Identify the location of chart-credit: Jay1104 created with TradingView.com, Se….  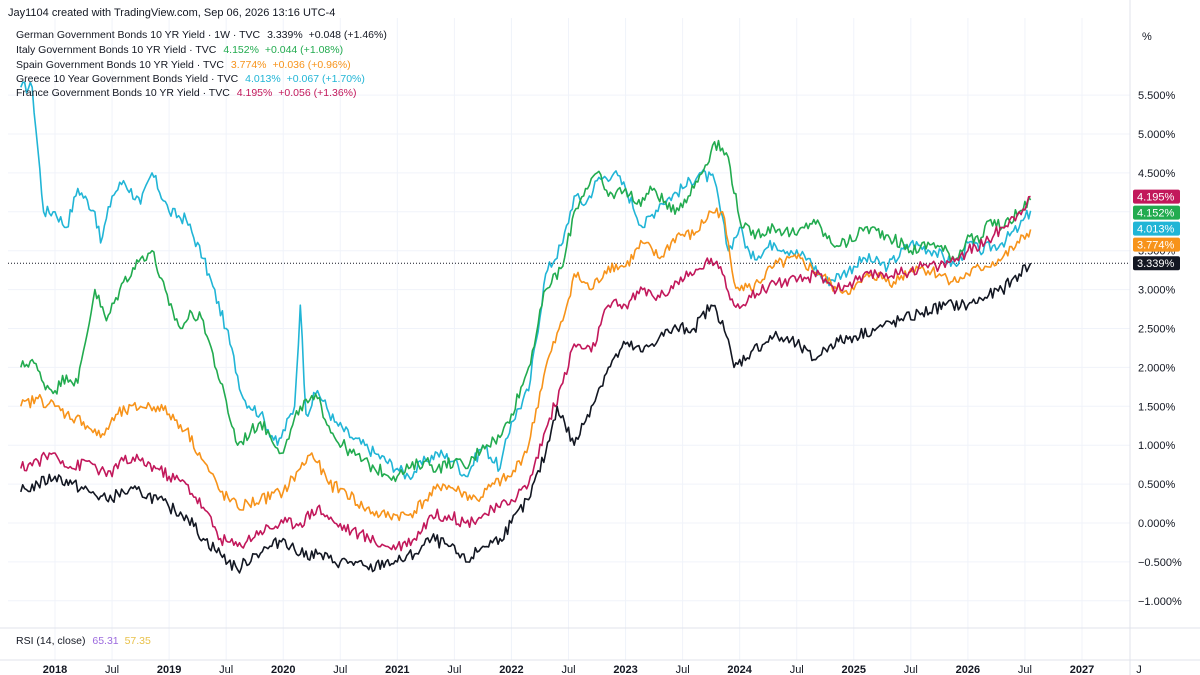
(172, 13).